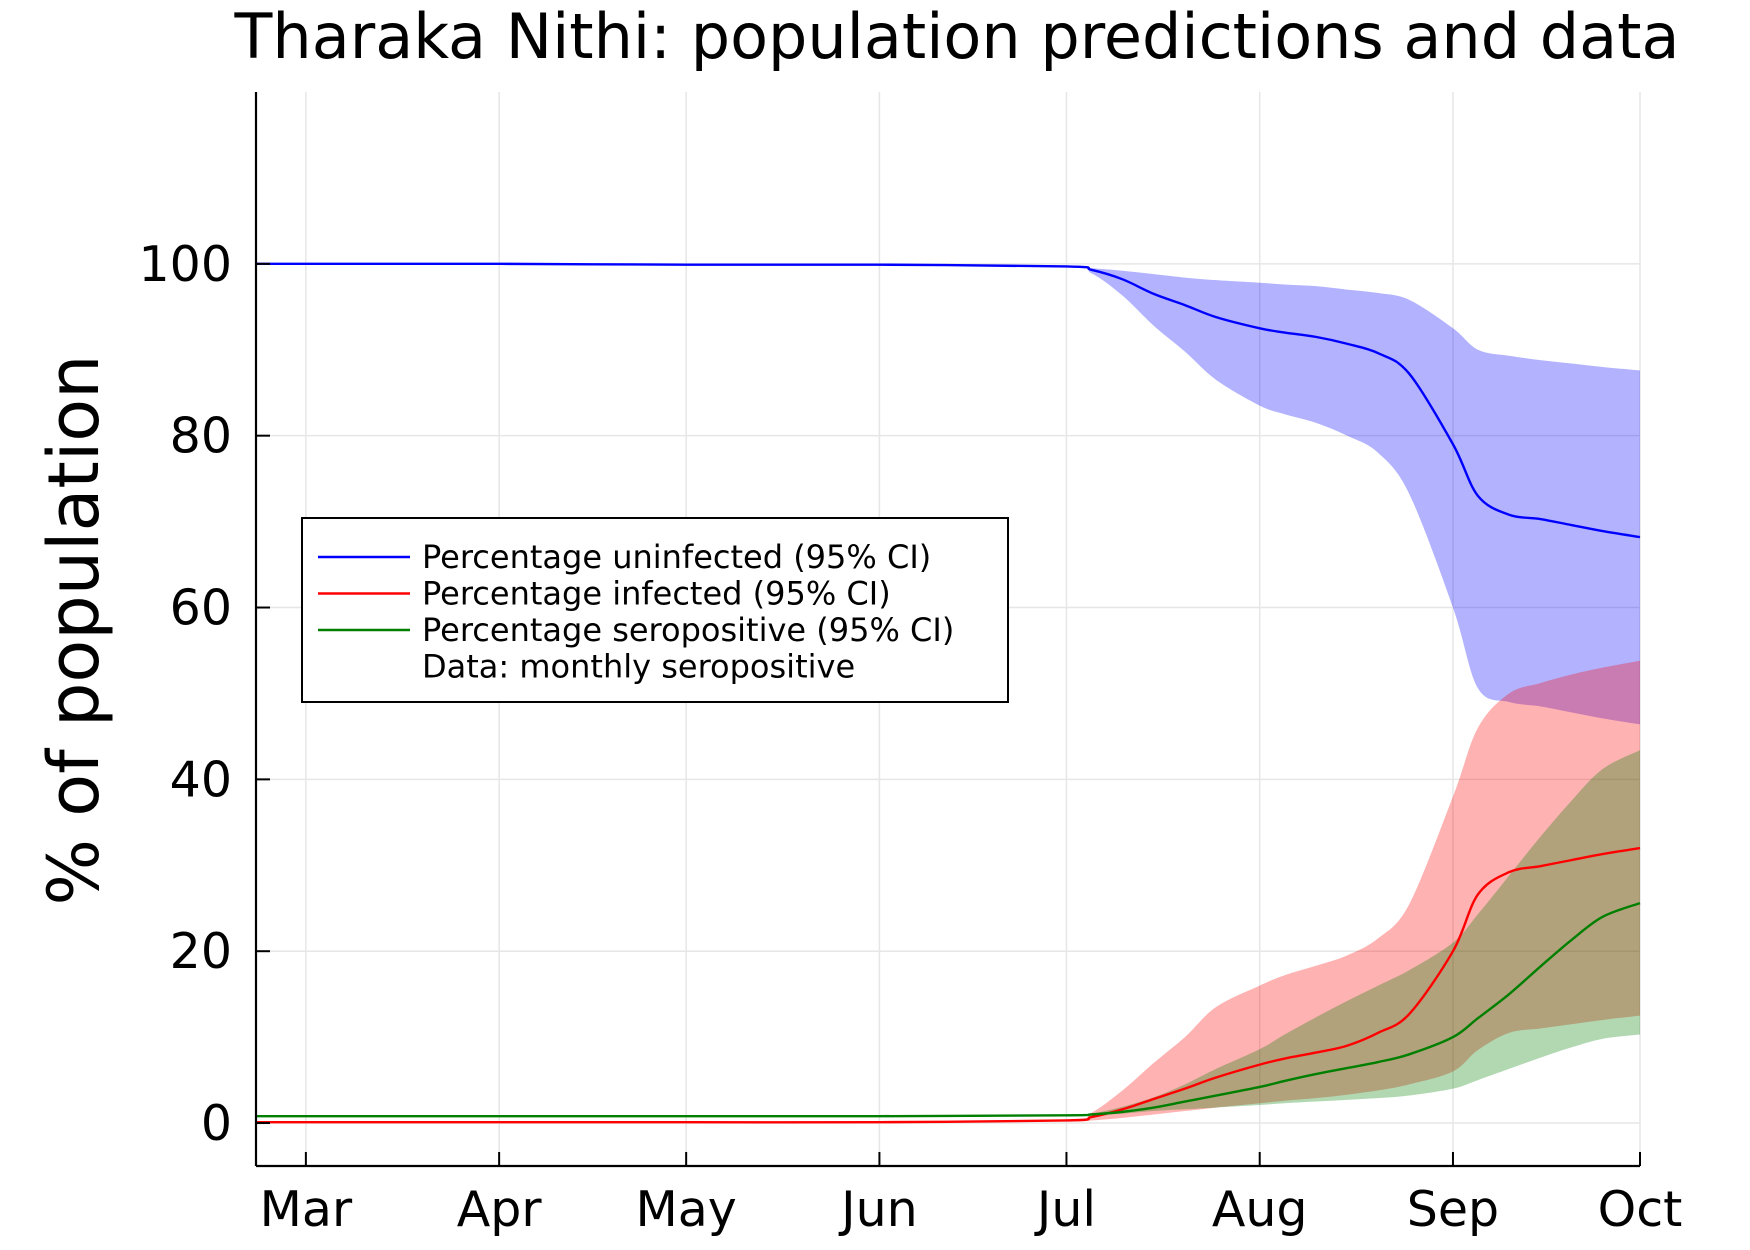 The height and width of the screenshot is (1250, 1750). I want to click on legend-label-3: Data: monthly seropositive, so click(638, 667).